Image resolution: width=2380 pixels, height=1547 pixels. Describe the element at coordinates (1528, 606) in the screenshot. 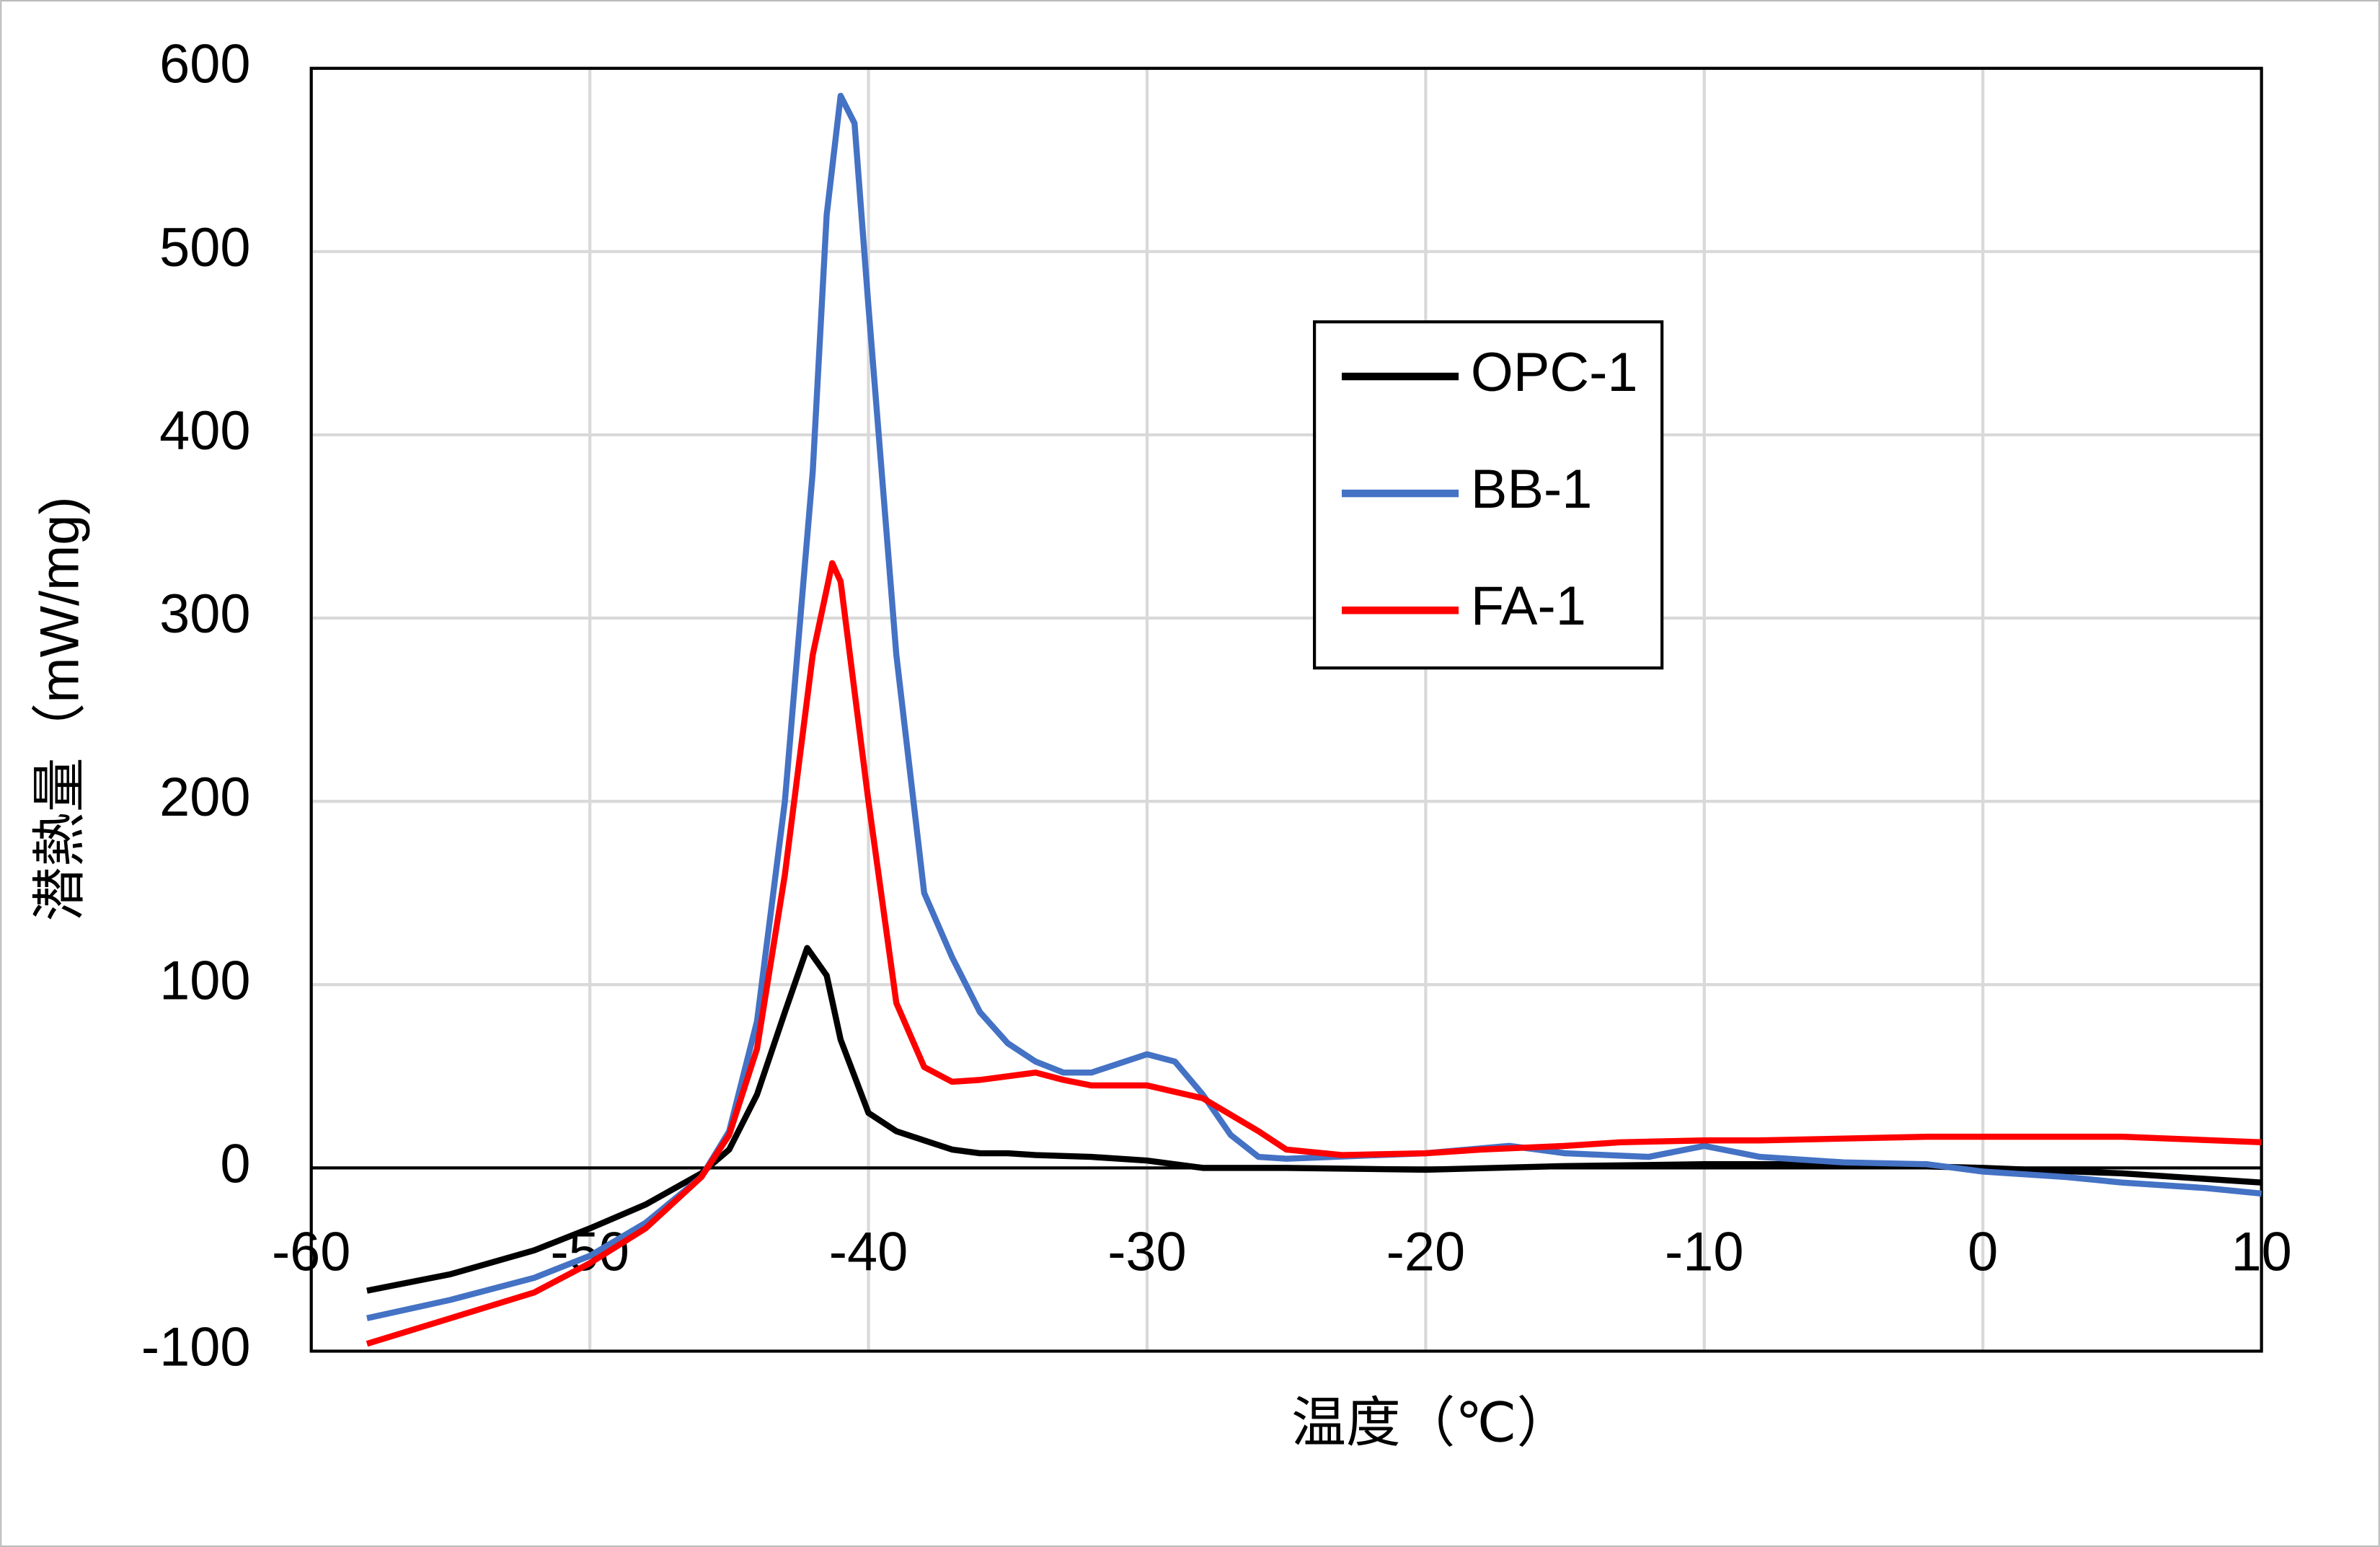

I see `legend-label: FA-1` at that location.